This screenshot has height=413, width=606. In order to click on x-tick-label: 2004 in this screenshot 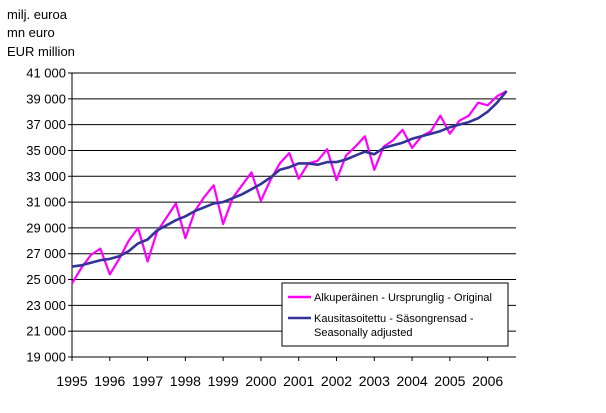, I will do `click(412, 381)`.